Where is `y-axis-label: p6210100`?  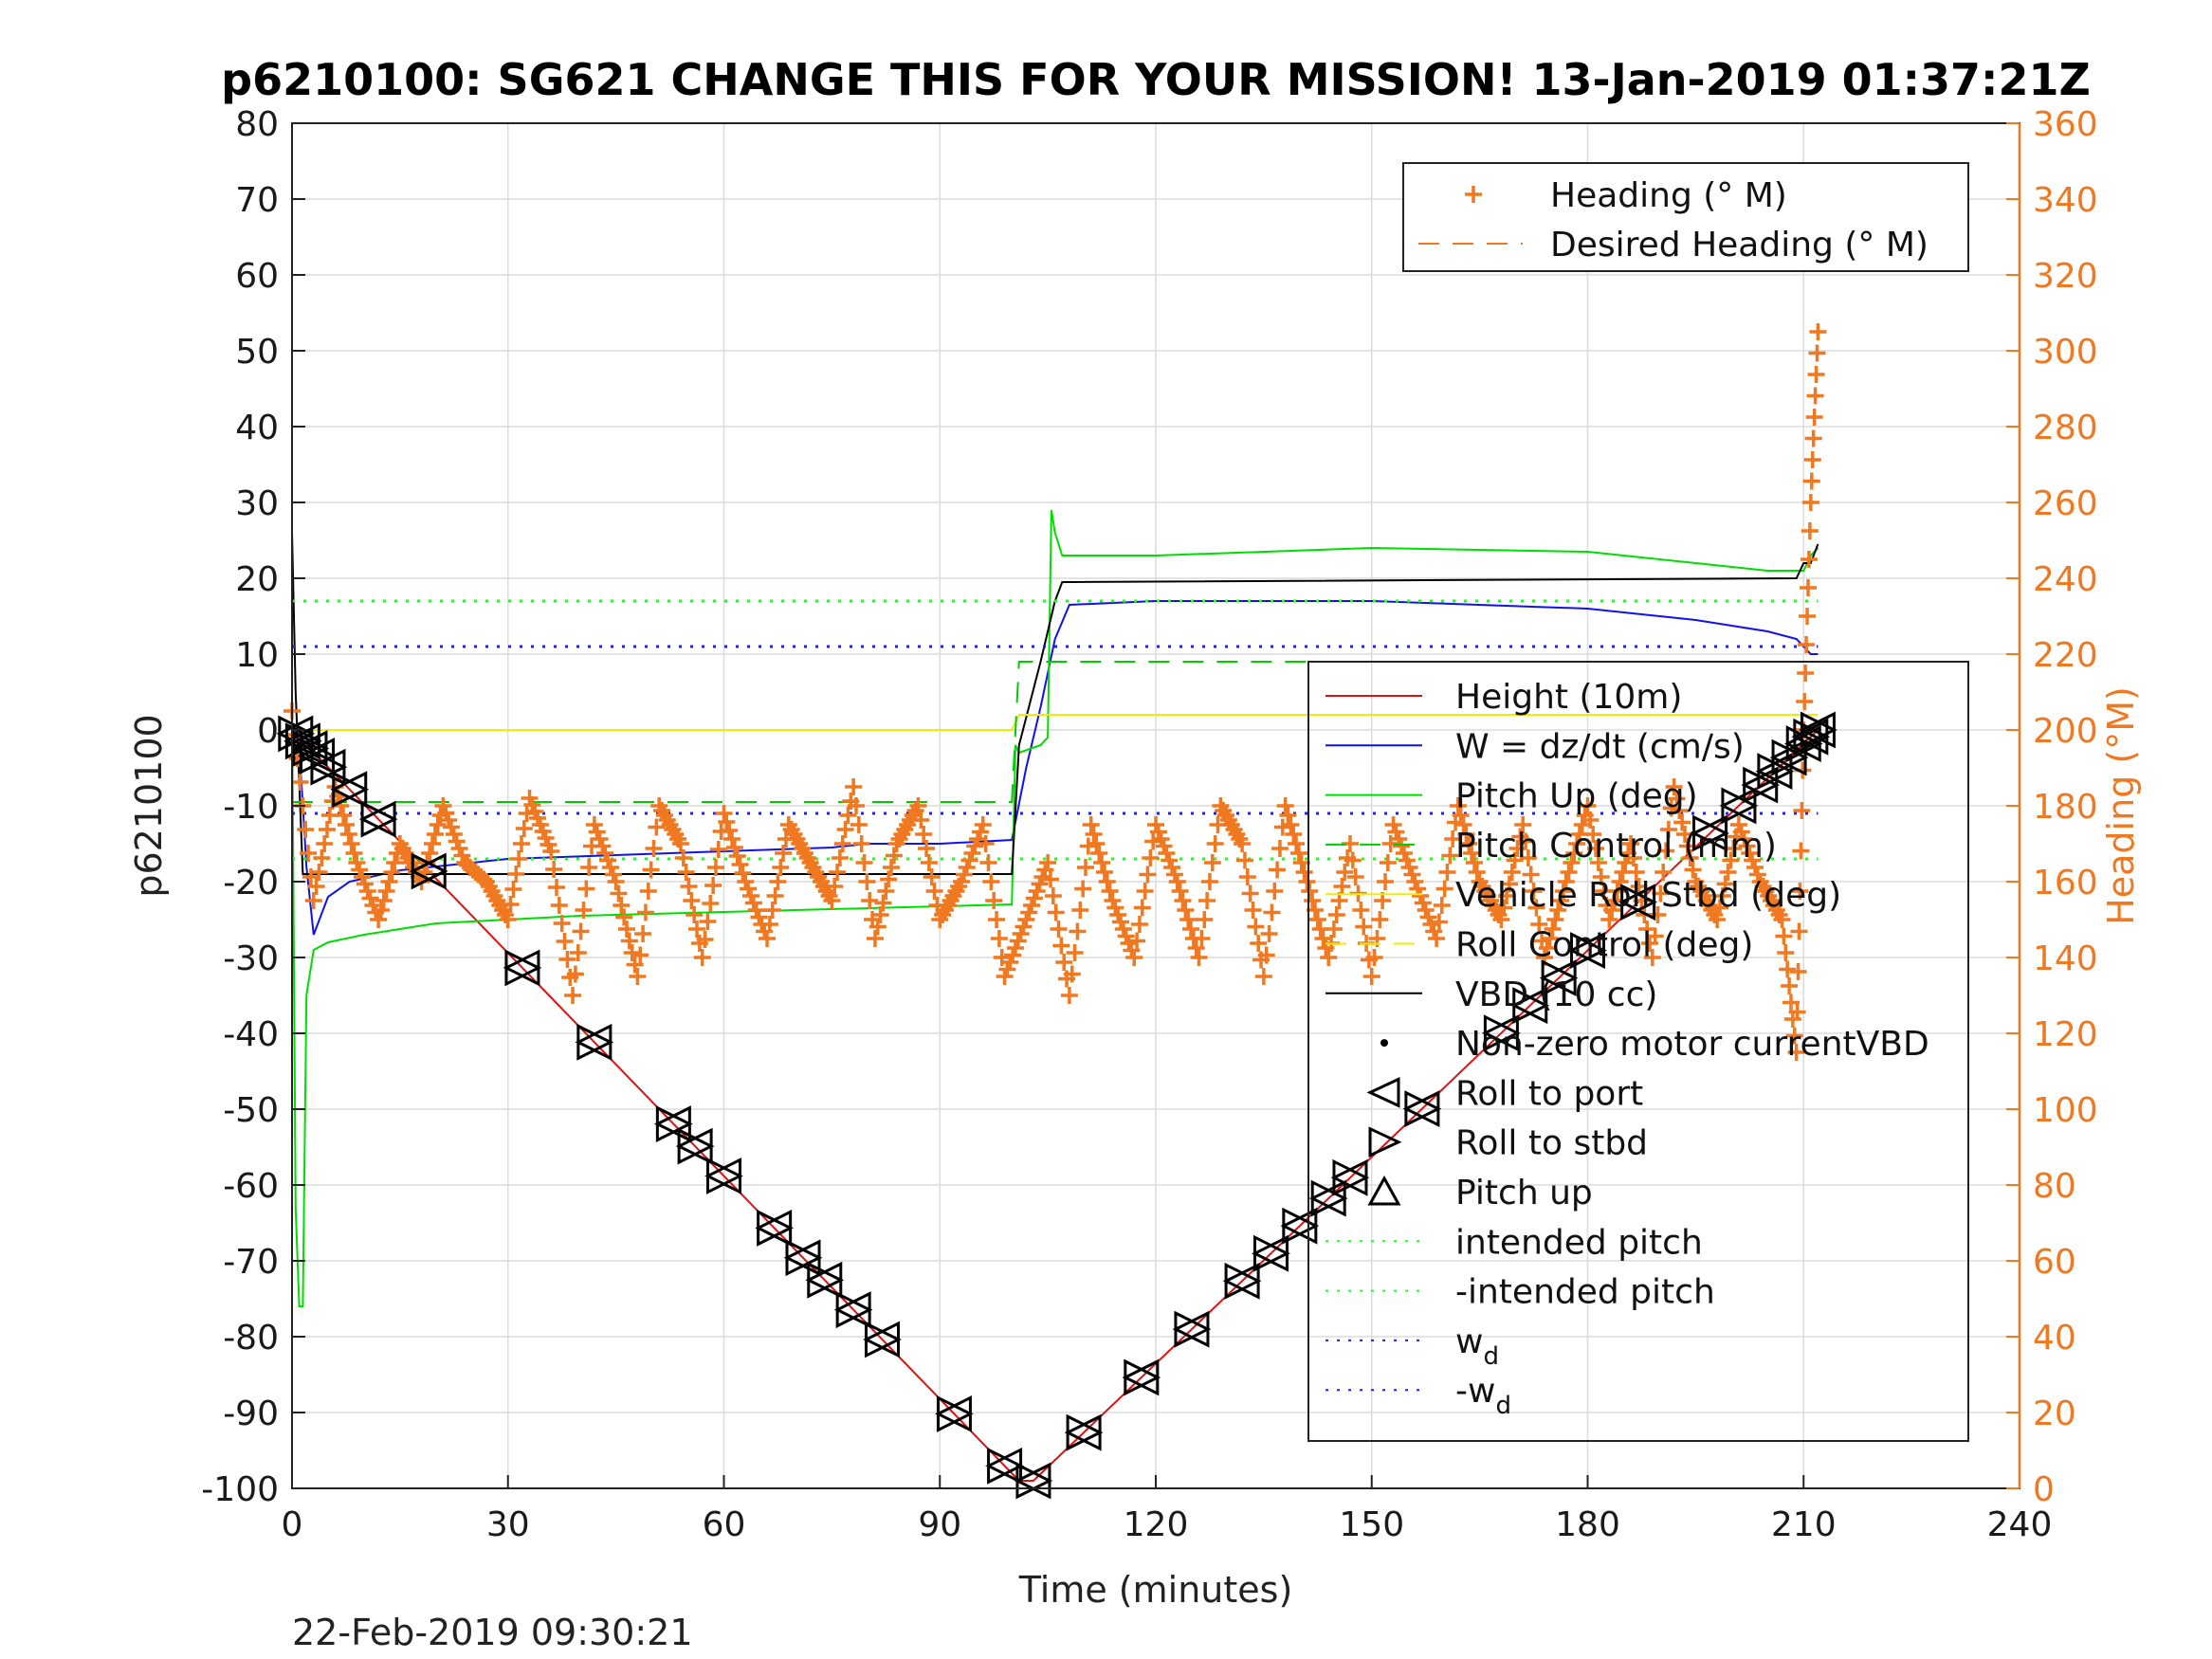
y-axis-label: p6210100 is located at coordinates (149, 805).